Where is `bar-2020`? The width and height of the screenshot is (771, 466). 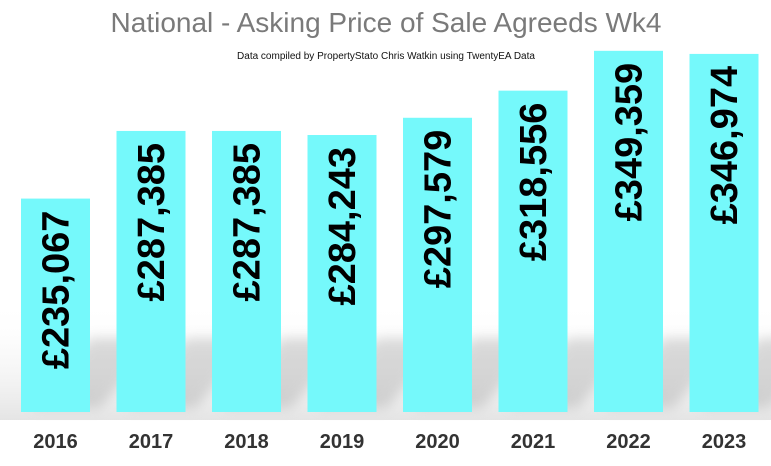
bar-2020 is located at coordinates (437, 265).